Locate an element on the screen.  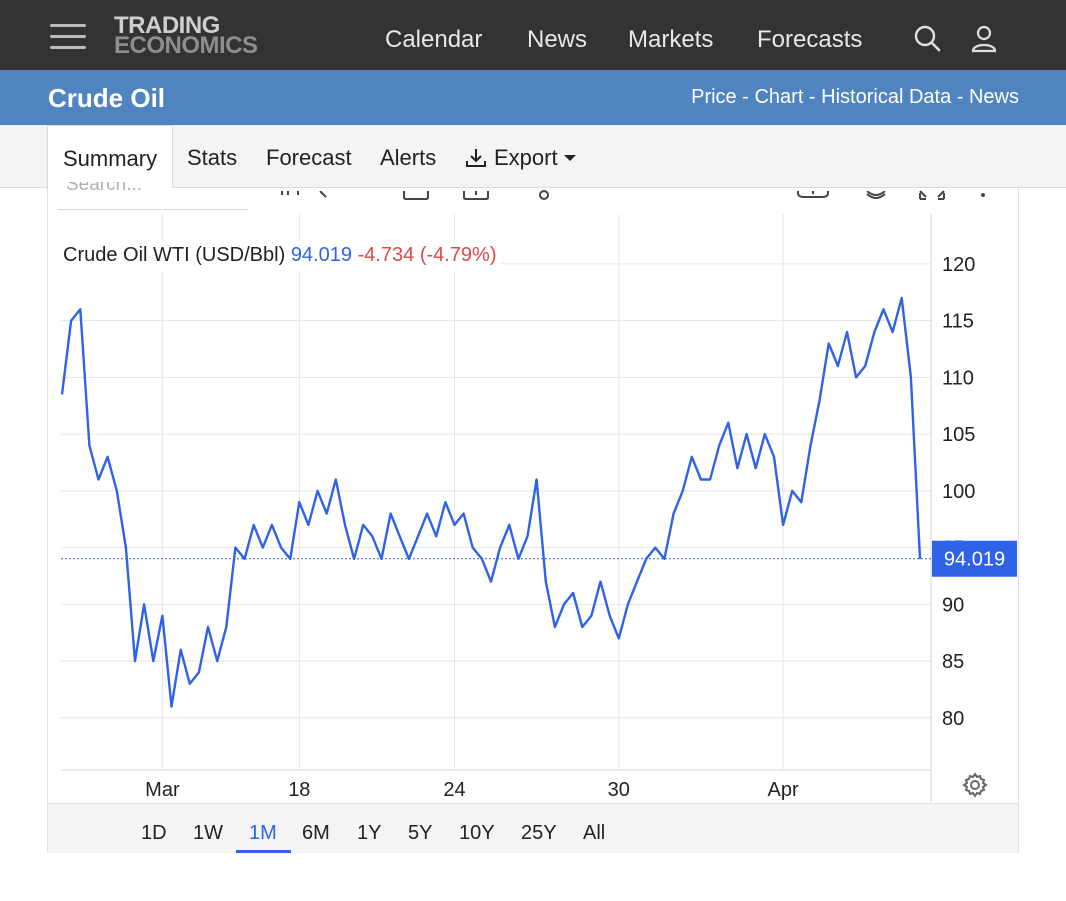
camera-icon is located at coordinates (813, 196).